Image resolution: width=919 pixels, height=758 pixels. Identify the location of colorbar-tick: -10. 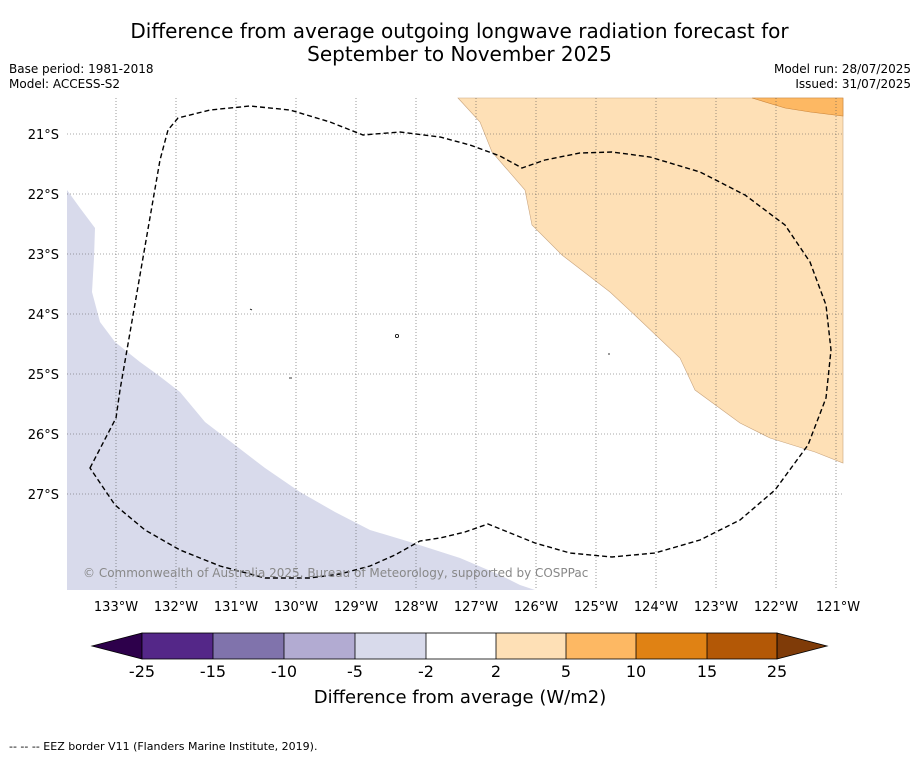
(284, 671).